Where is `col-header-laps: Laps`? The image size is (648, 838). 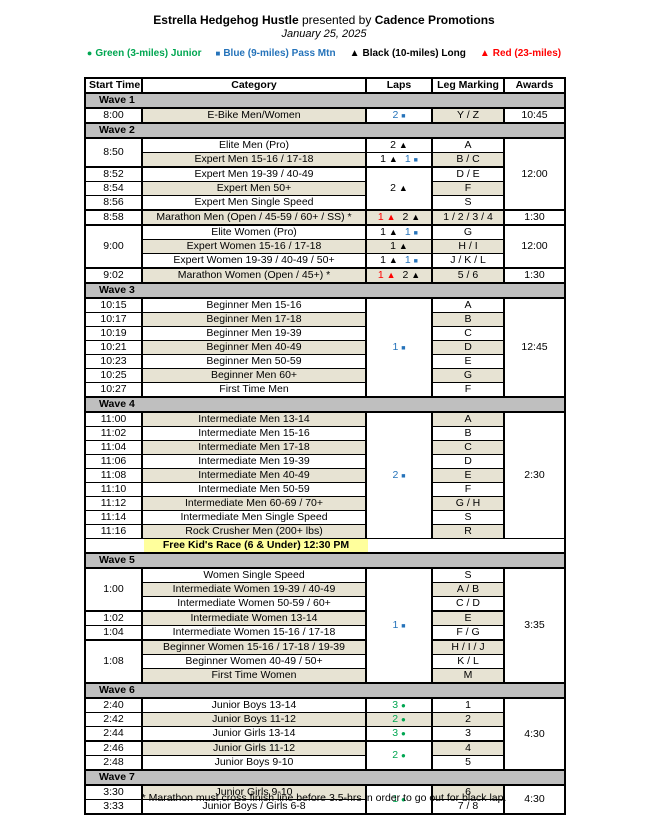 col-header-laps: Laps is located at coordinates (399, 85).